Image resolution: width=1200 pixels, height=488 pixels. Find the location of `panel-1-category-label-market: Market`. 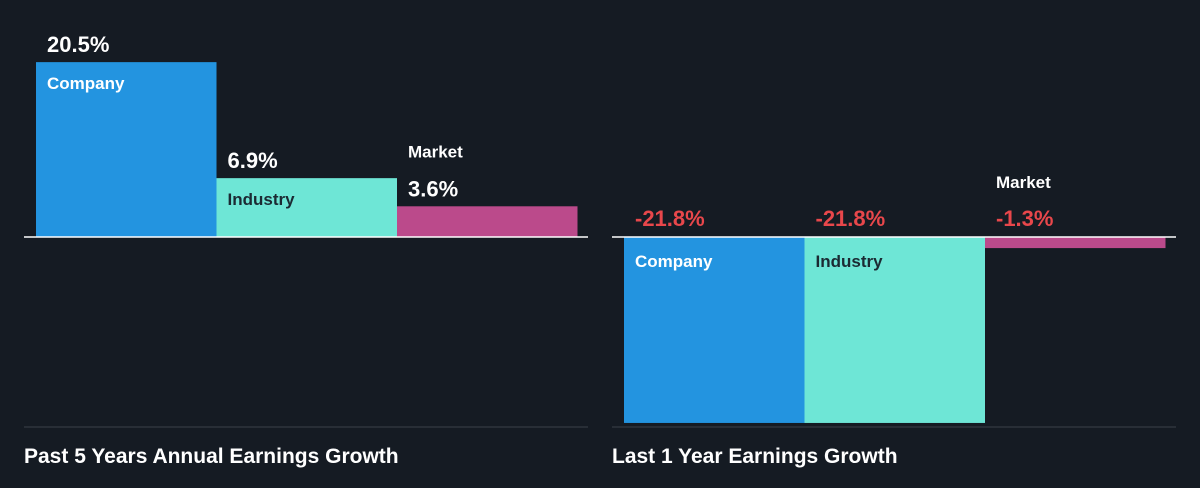

panel-1-category-label-market: Market is located at coordinates (1023, 182).